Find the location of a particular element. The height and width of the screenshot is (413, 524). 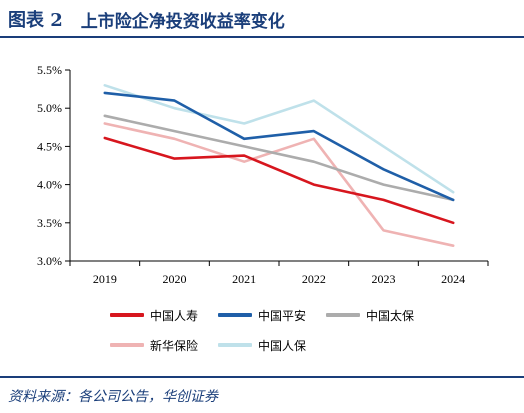

x-tick-label: 2019 is located at coordinates (105, 279).